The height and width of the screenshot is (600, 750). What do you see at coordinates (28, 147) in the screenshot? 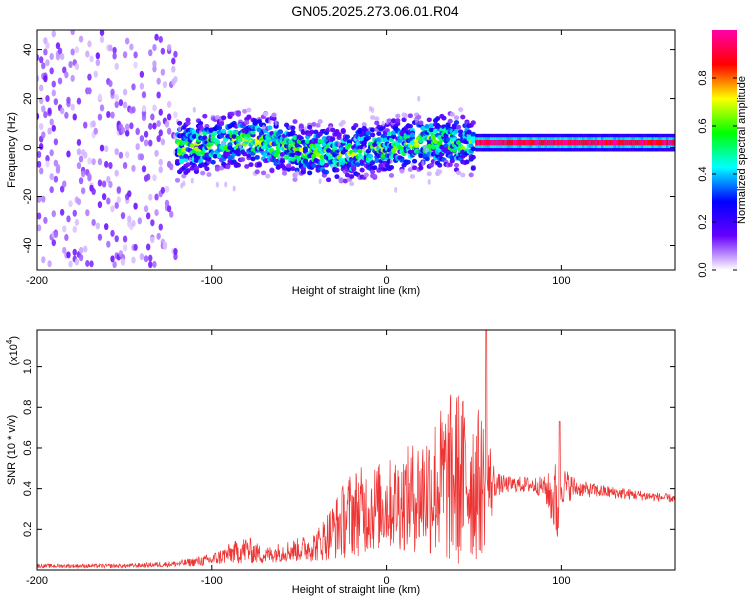
I see `y-tick-label: 0` at bounding box center [28, 147].